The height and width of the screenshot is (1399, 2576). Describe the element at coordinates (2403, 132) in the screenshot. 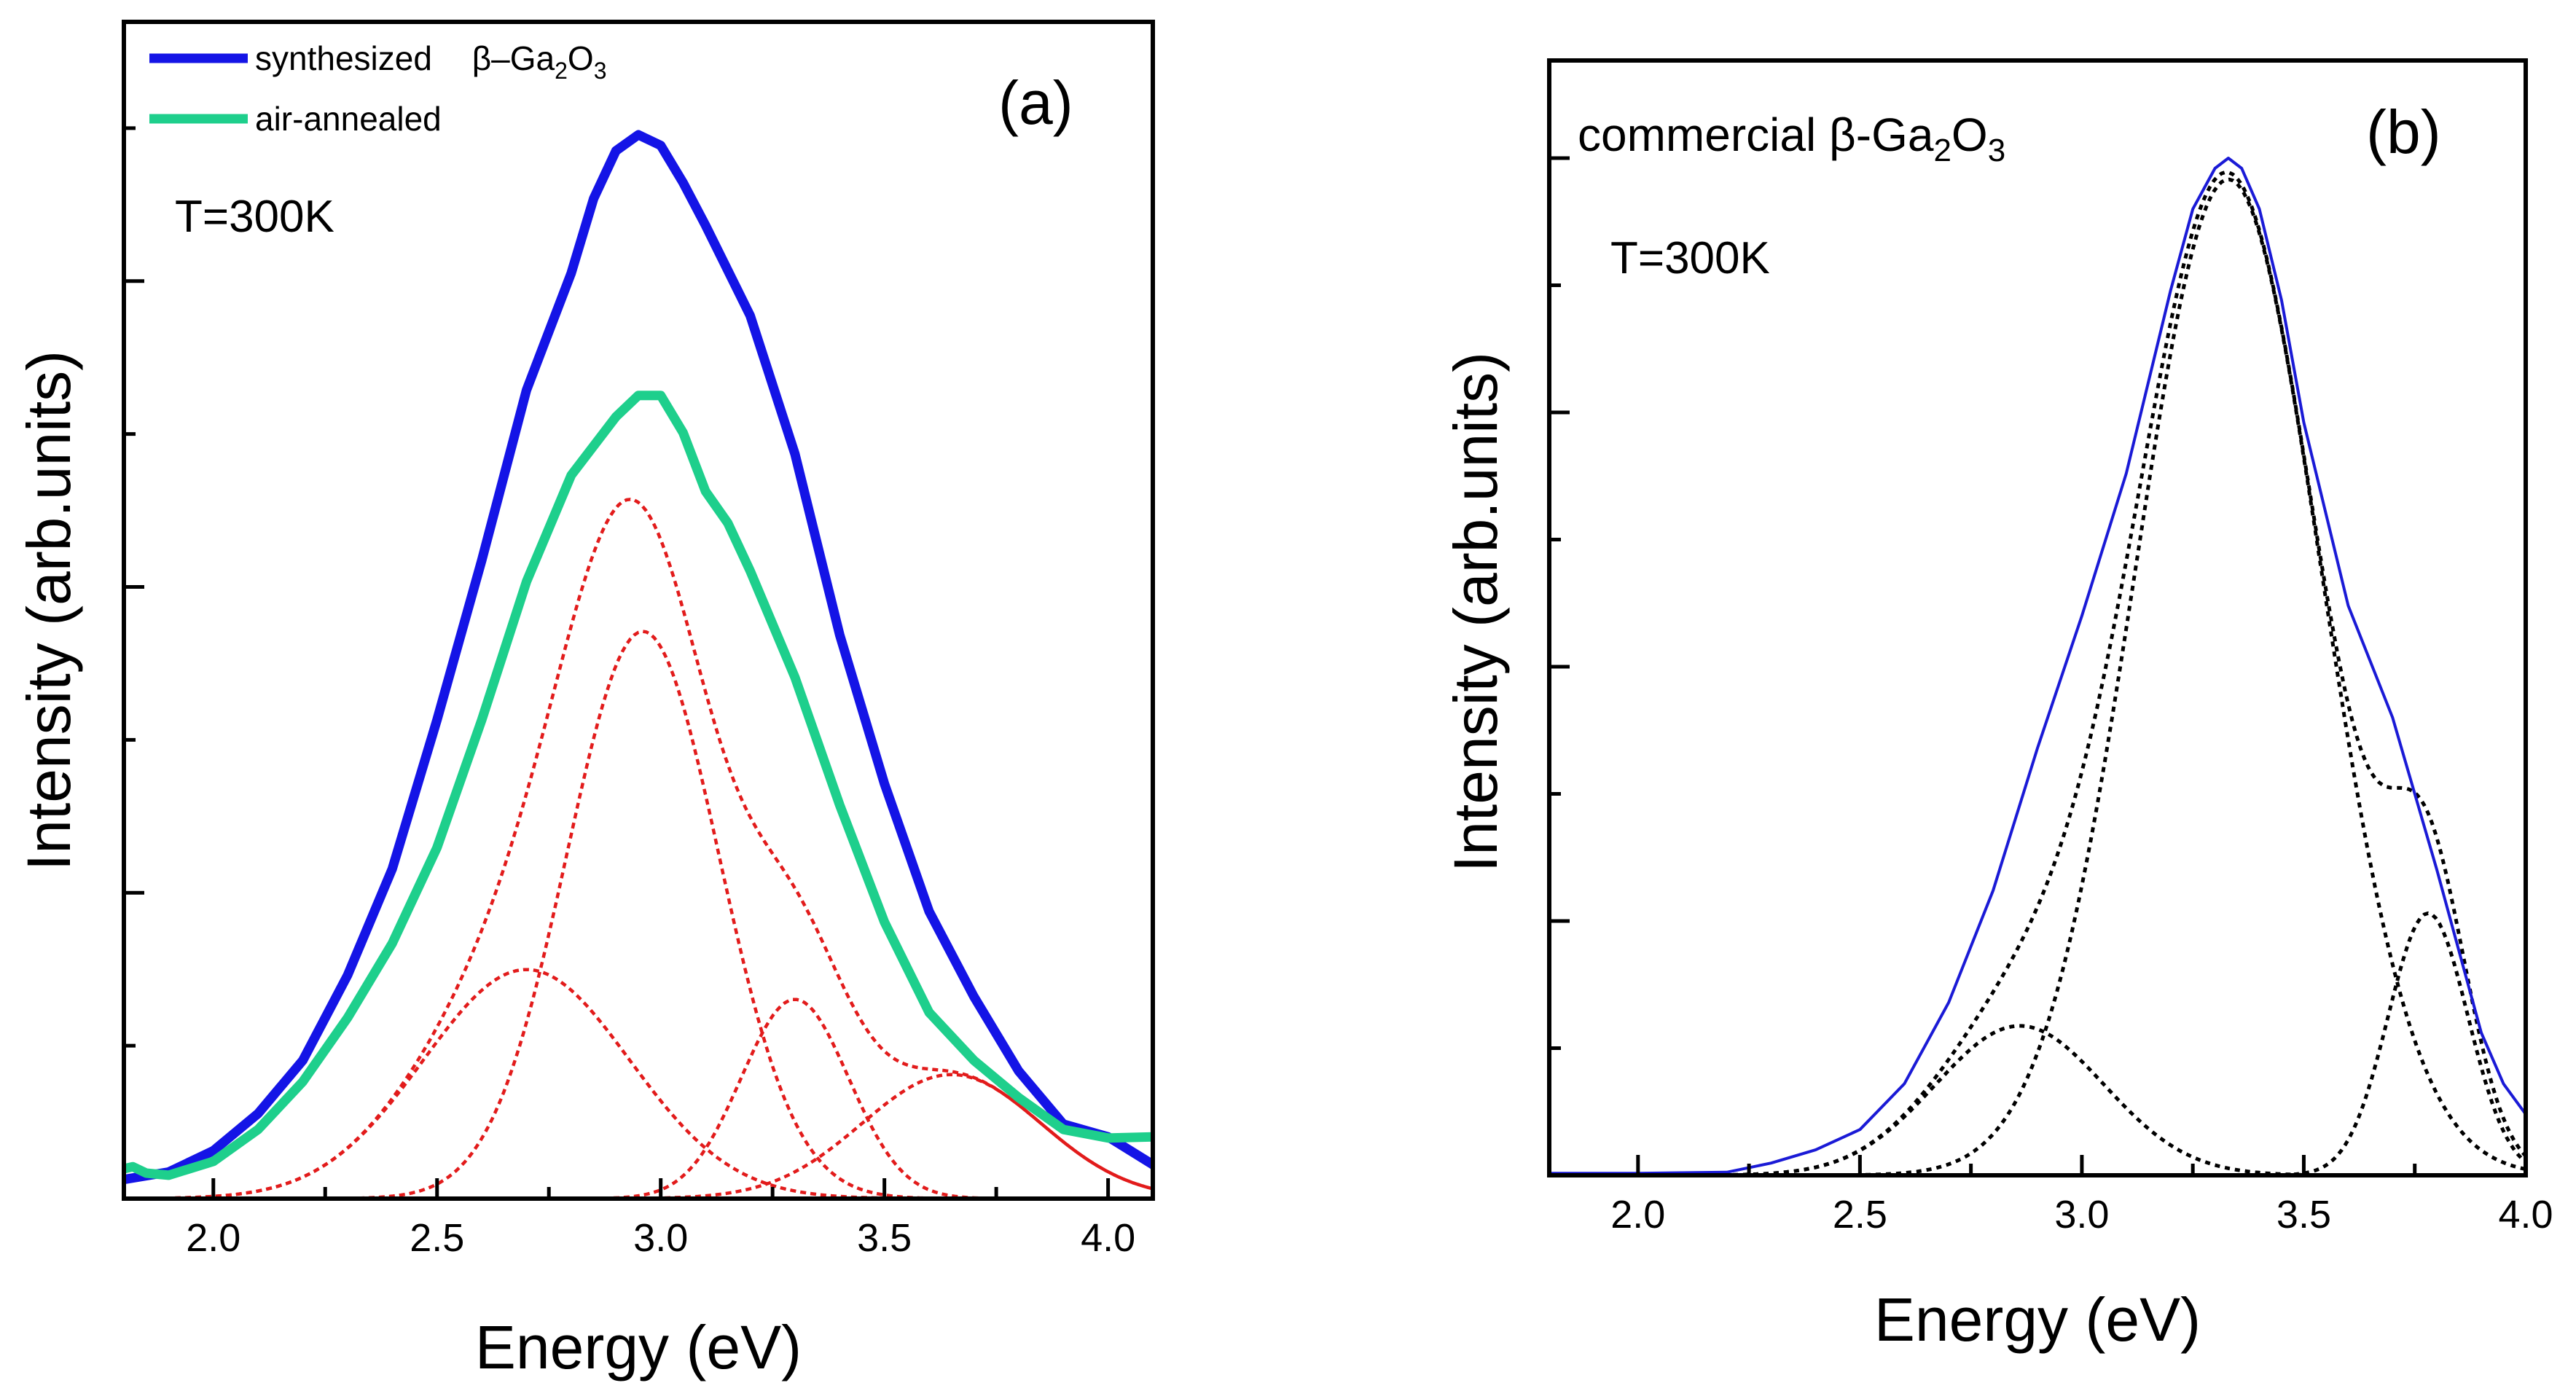

I see `panel-b-letter: (b)` at that location.